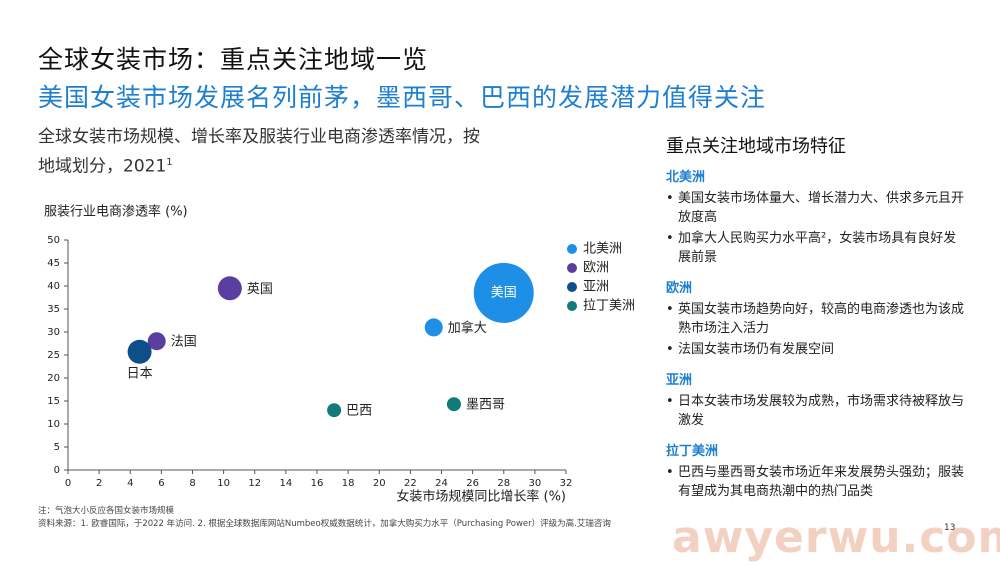 This screenshot has height=566, width=1000. I want to click on region-bullet: 加拿大人民购买力水平高²，女装市场具有良好发展前景, so click(816, 248).